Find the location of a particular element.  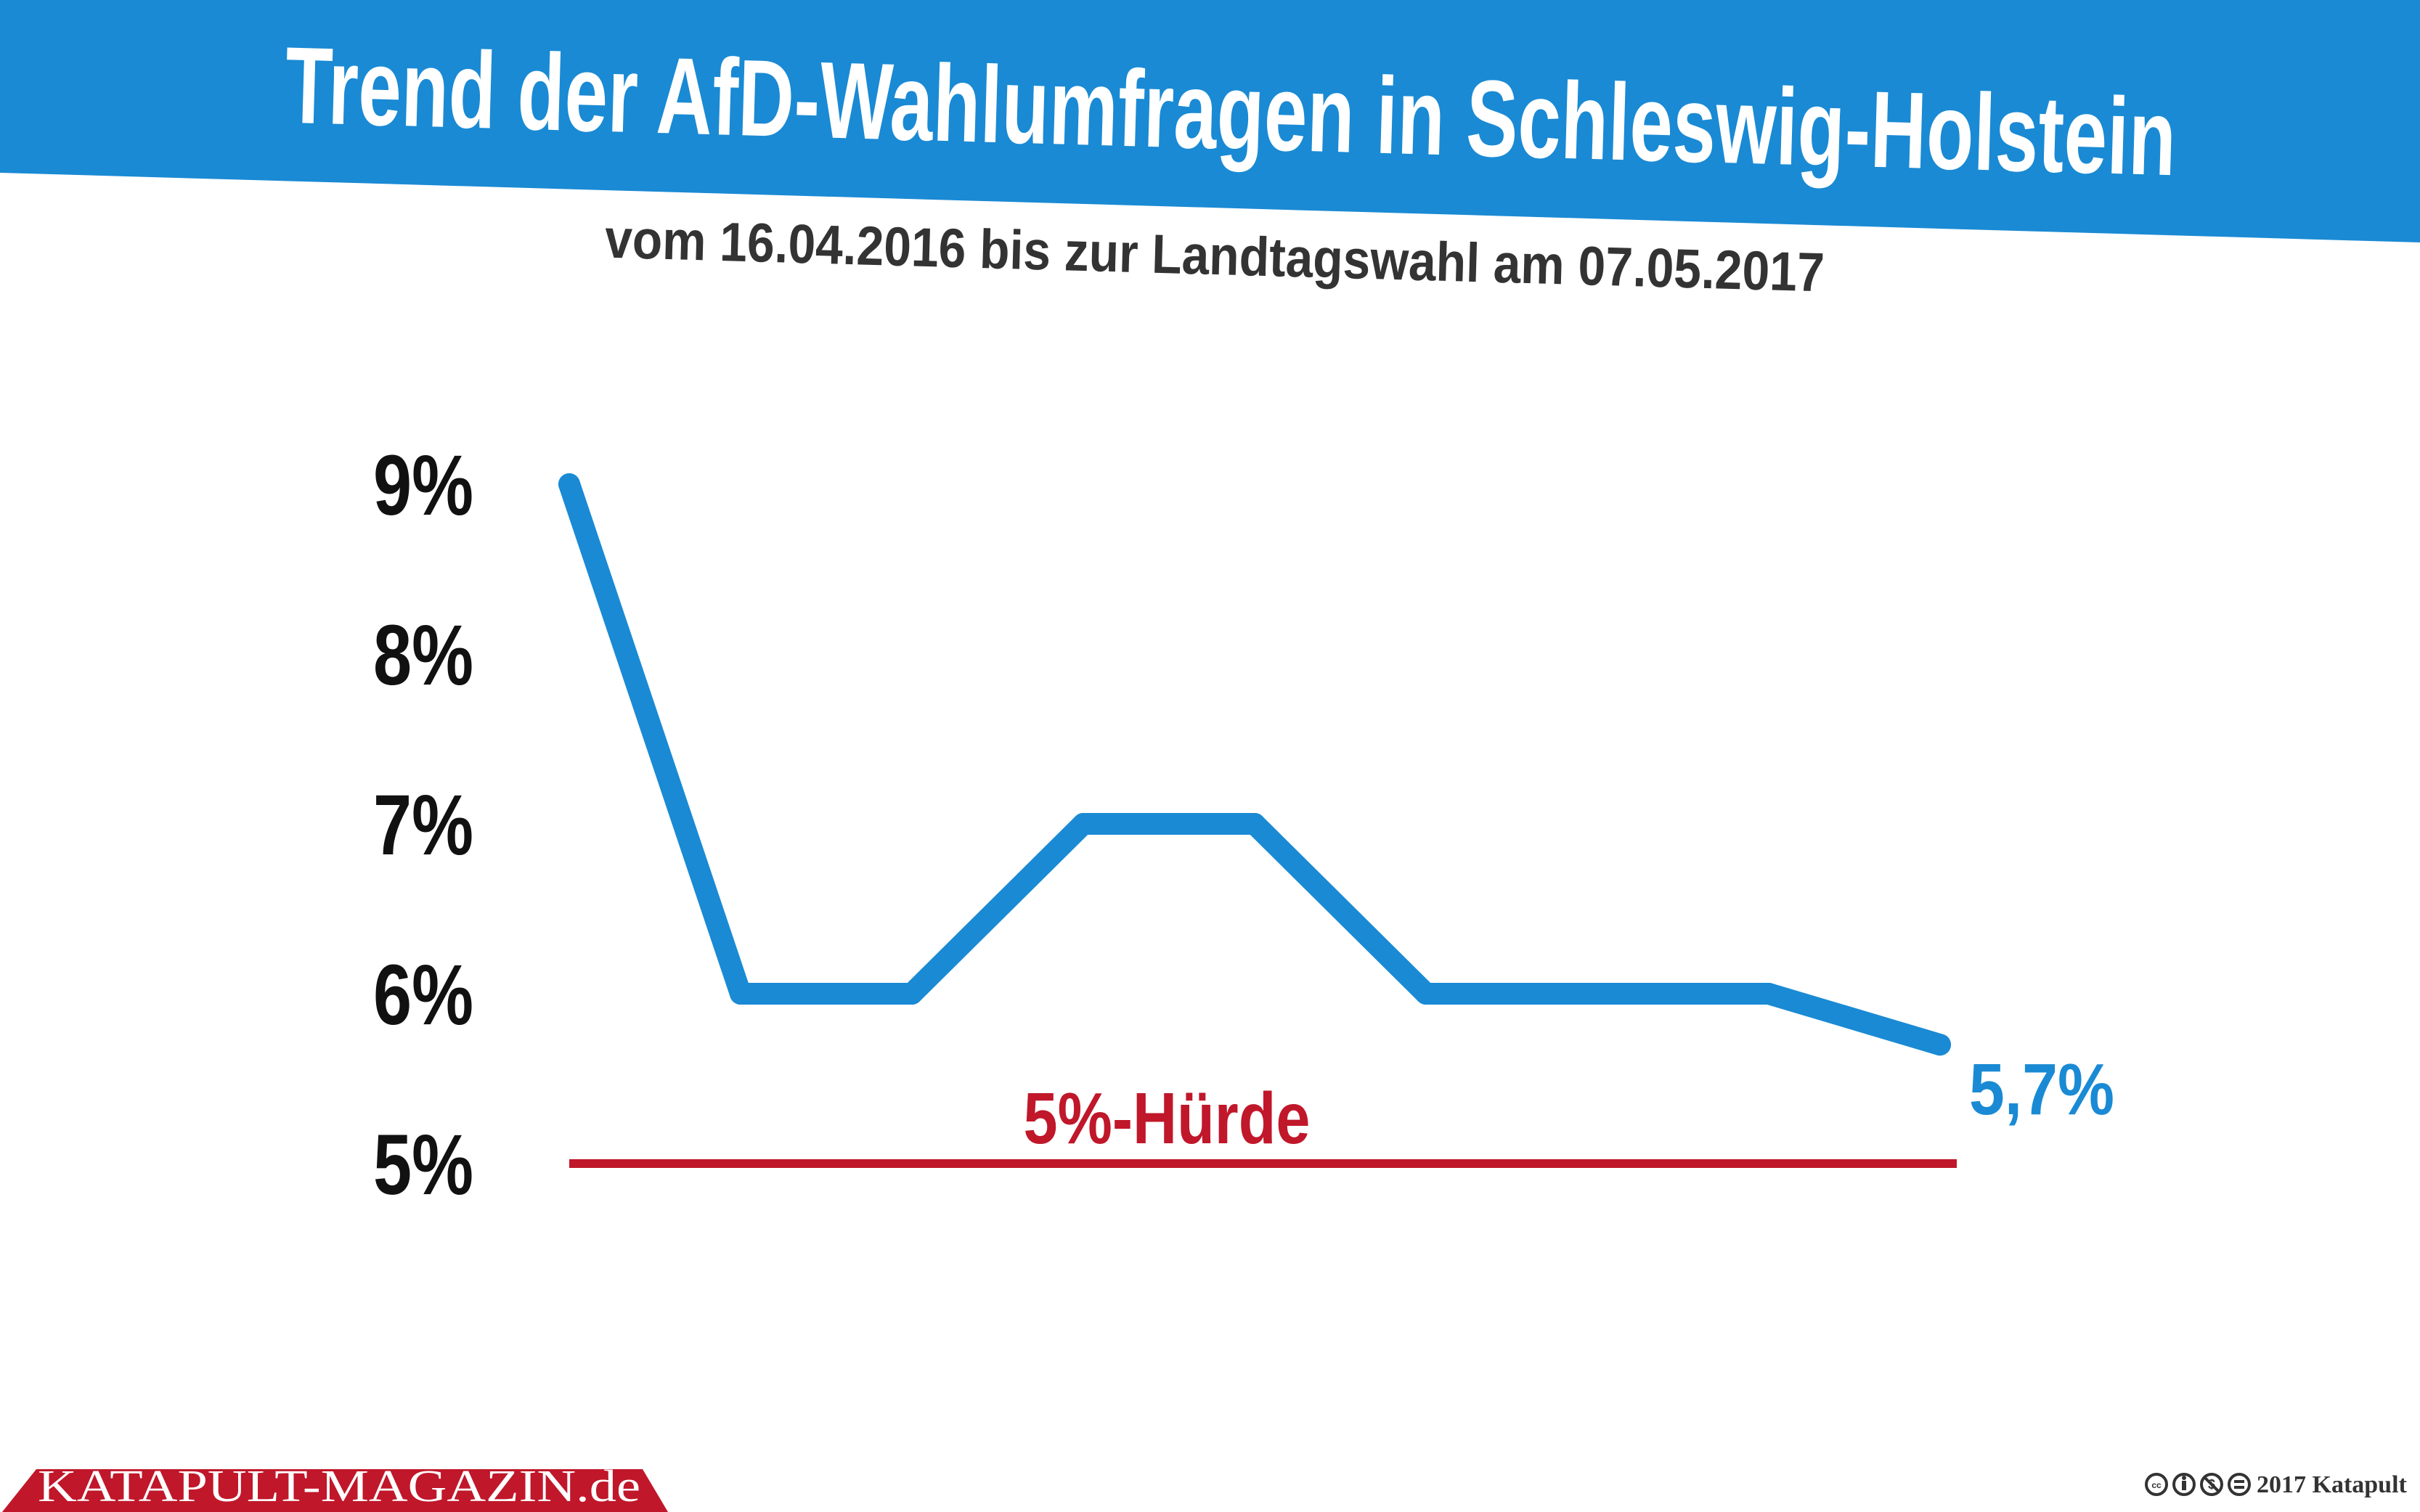

by-icon is located at coordinates (2184, 1484).